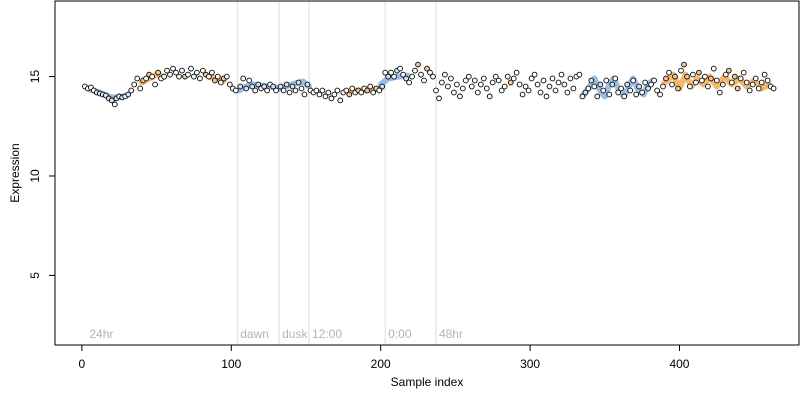 This screenshot has height=400, width=800. Describe the element at coordinates (82, 364) in the screenshot. I see `x-tick-label: 0` at that location.